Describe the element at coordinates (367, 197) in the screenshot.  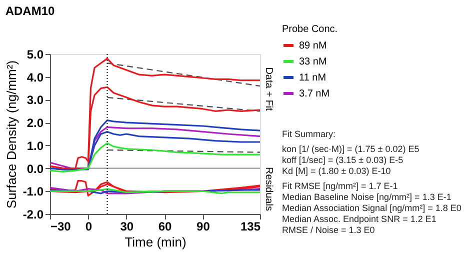
I see `text: Median Baseline Noise [ng/mm²] = 1.3 E-1` at that location.